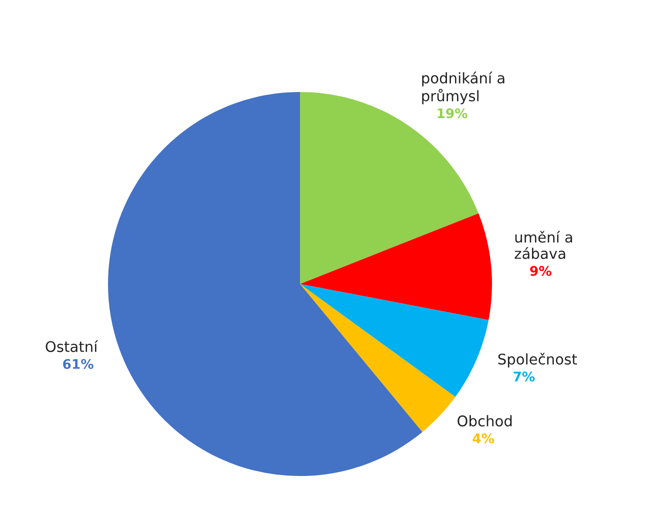 The height and width of the screenshot is (524, 661). I want to click on data-label: 4%, so click(483, 438).